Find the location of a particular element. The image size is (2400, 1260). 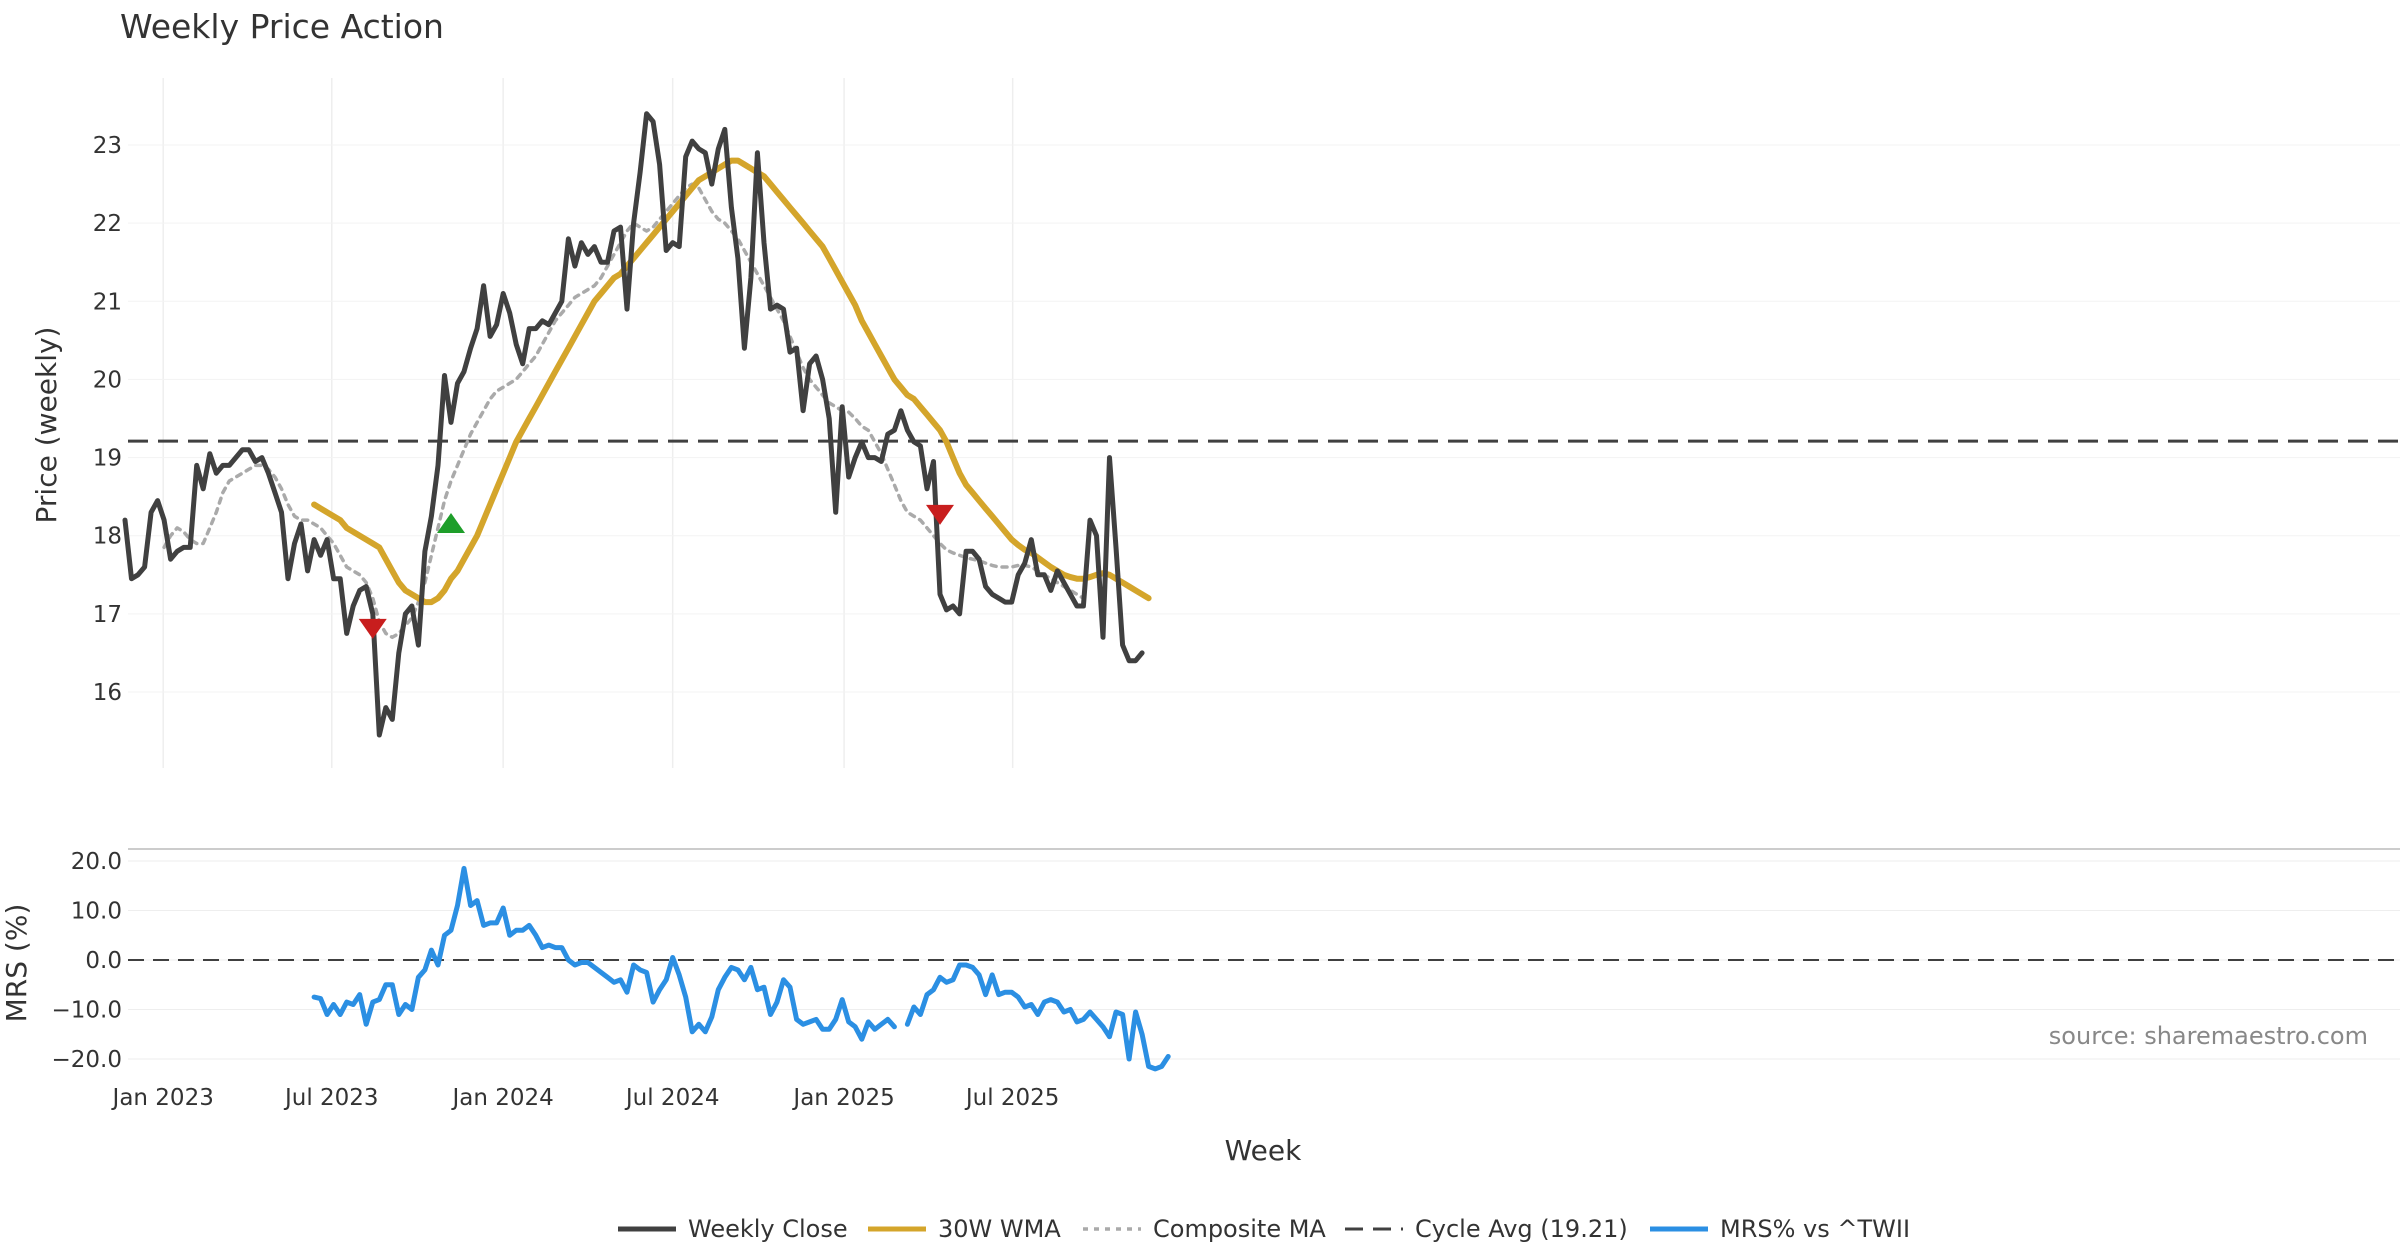

signal-markers is located at coordinates (656, 571).